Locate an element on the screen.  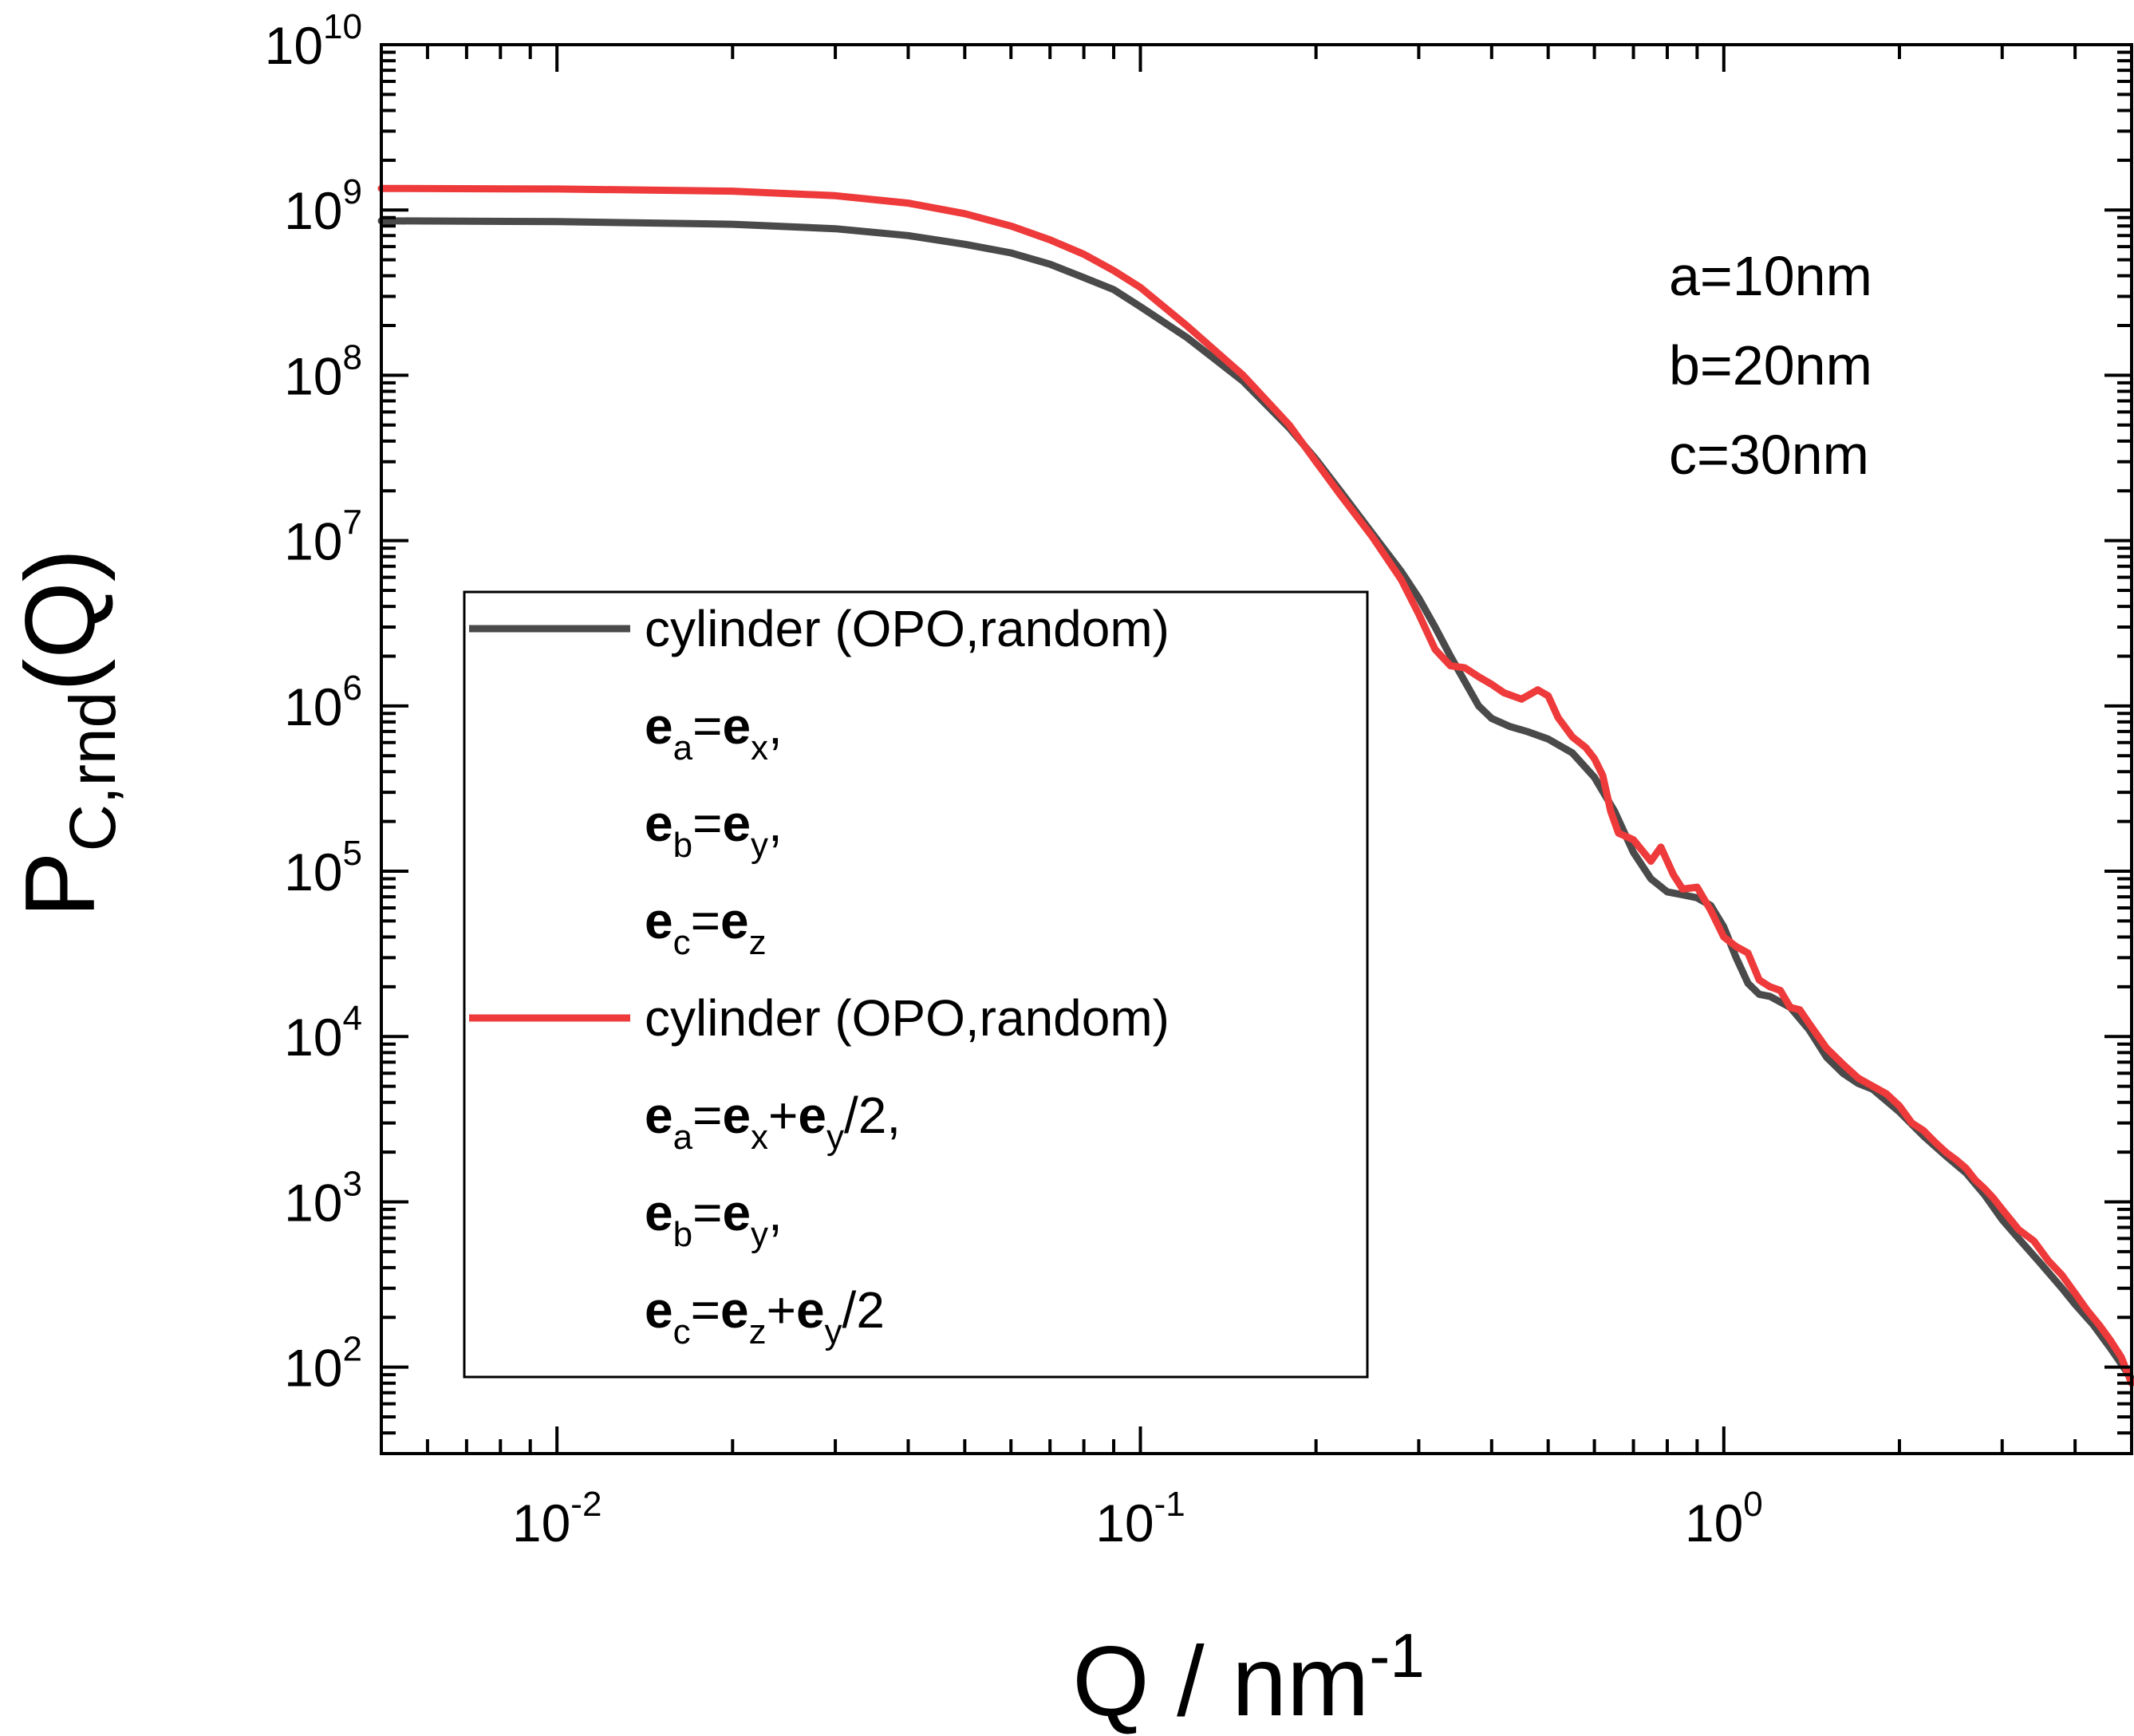
parameter-annotation: a=10nm b=20nm c=30nm is located at coordinates (1770, 365).